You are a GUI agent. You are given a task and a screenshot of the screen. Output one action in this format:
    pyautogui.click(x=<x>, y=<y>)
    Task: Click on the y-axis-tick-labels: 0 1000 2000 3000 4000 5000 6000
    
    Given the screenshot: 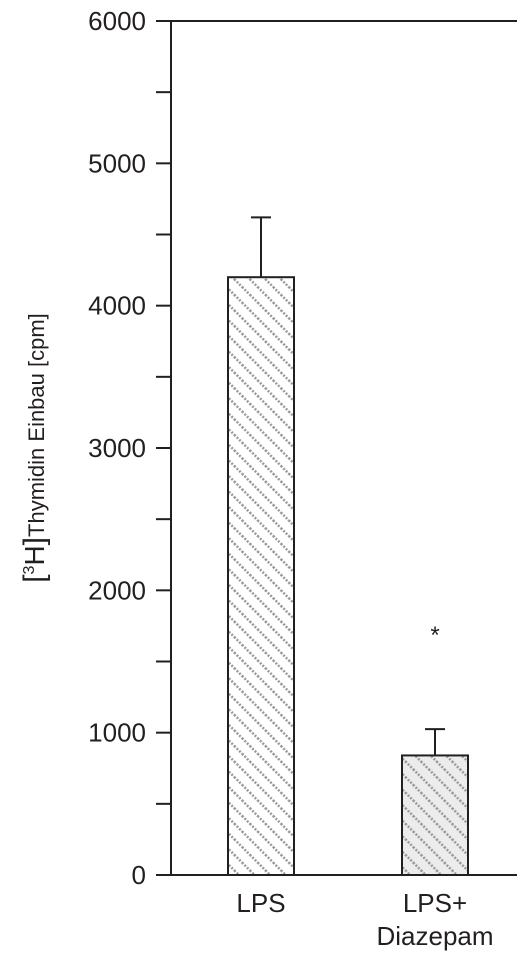 What is the action you would take?
    pyautogui.click(x=117, y=448)
    